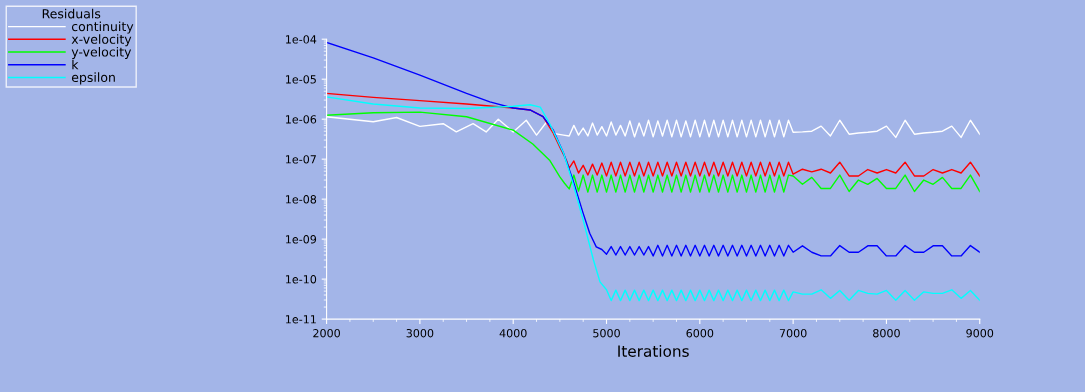 The image size is (1085, 392). Describe the element at coordinates (71, 13) in the screenshot. I see `legend-title: Residuals` at that location.